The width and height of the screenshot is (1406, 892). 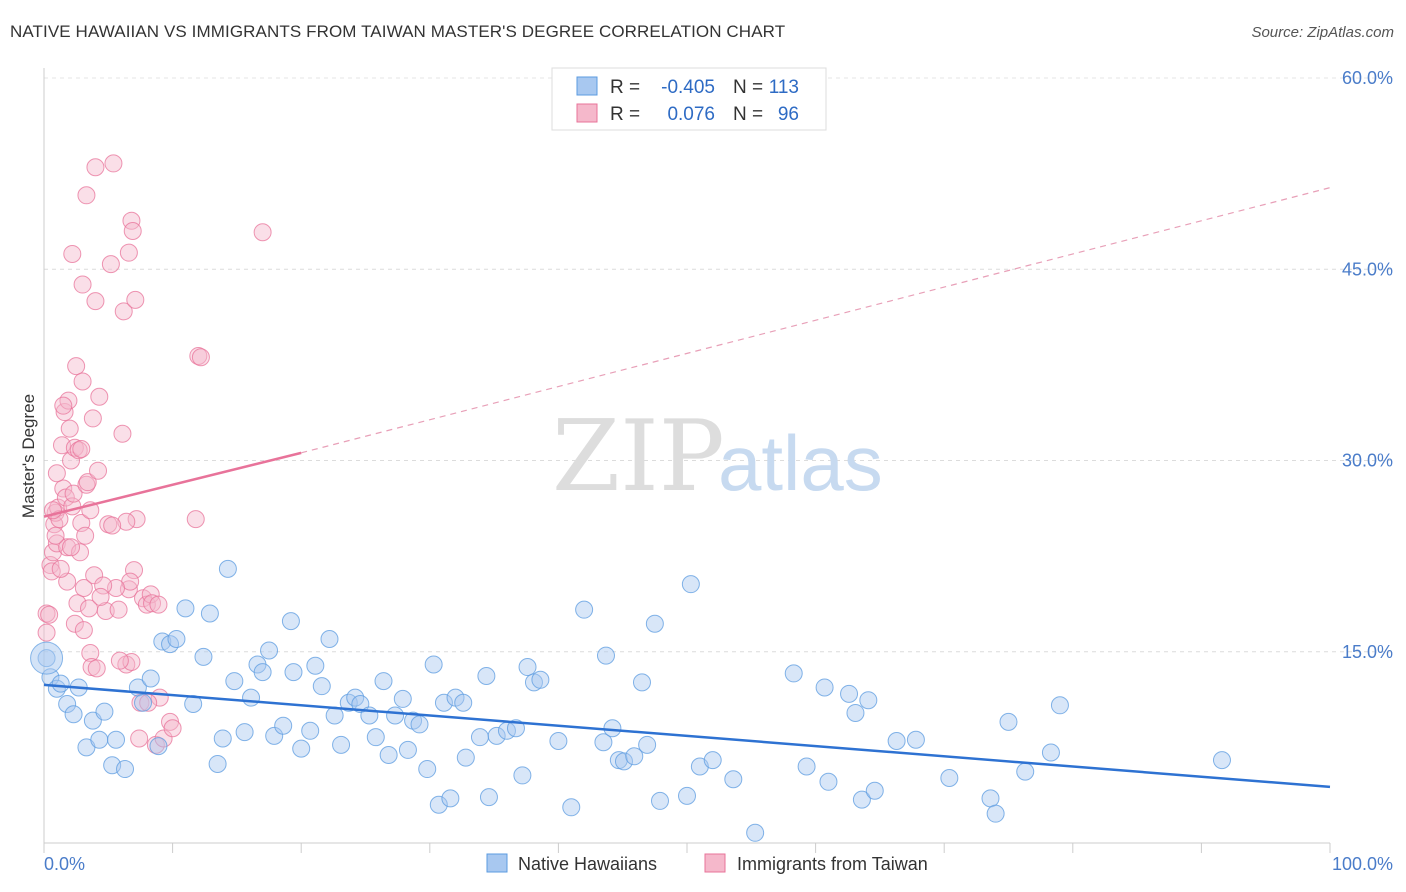 I want to click on trend-line-hawaiian, so click(x=687, y=736).